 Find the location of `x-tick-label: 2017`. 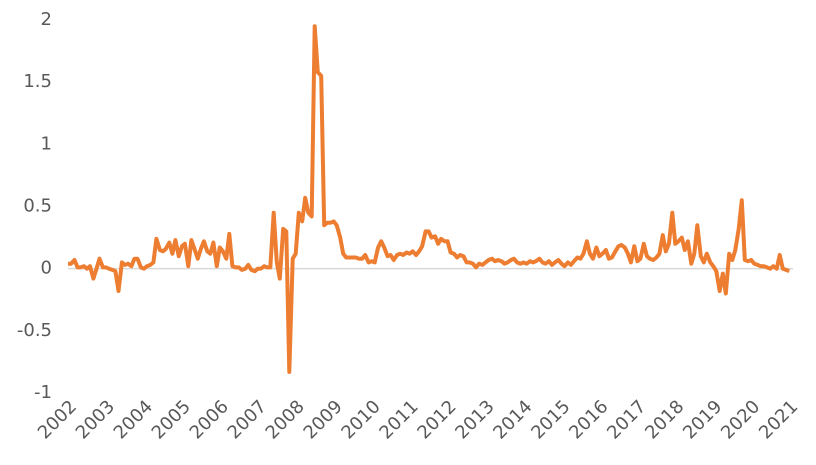

x-tick-label: 2017 is located at coordinates (626, 419).